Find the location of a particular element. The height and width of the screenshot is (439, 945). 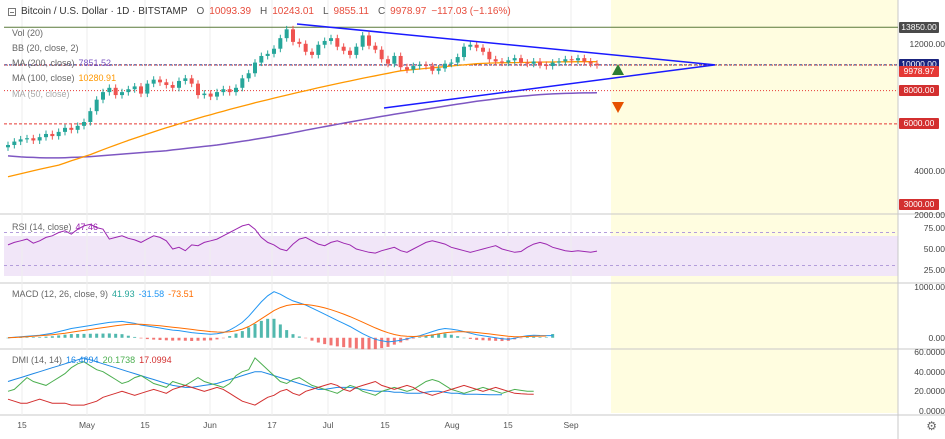

rsi-band is located at coordinates (451, 256).